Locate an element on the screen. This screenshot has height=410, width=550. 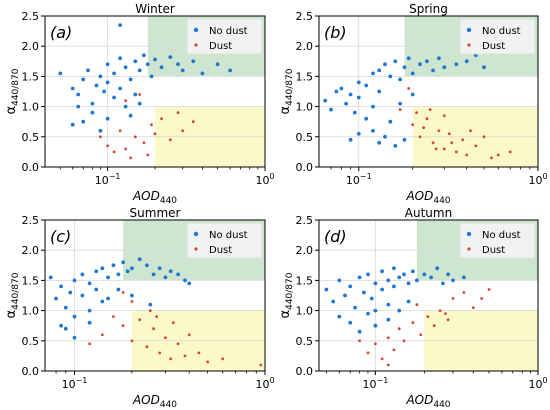
legend-label-dust: Dust is located at coordinates (493, 46).